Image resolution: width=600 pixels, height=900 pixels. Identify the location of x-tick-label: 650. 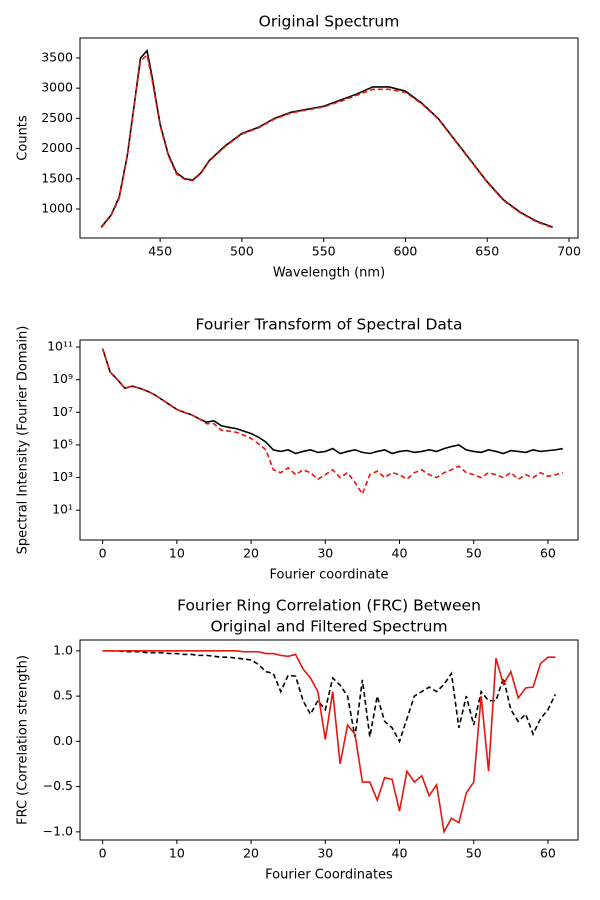
(487, 251).